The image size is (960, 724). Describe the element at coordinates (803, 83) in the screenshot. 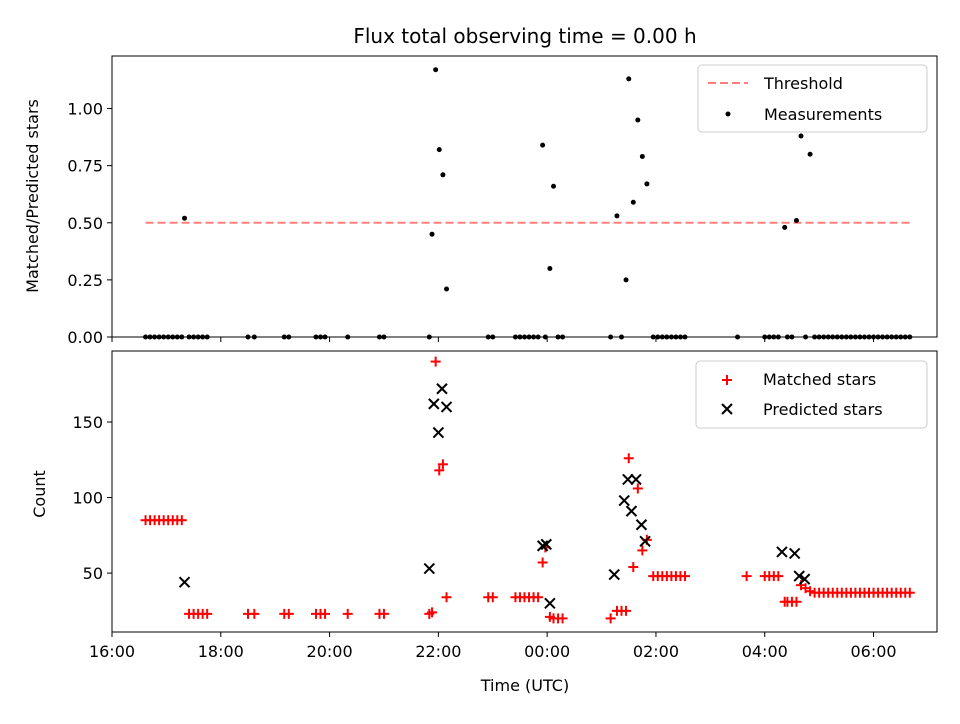

I see `legend-threshold-label: Threshold` at that location.